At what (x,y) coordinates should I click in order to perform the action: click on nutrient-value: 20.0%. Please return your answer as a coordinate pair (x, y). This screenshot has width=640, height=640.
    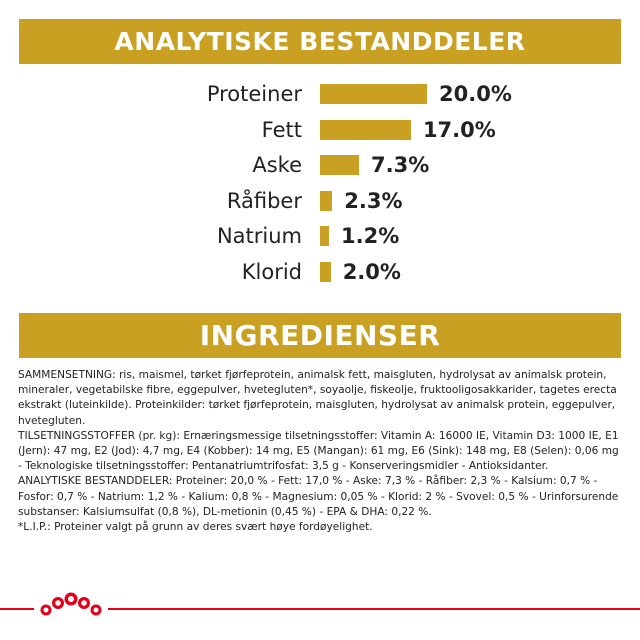
    Looking at the image, I should click on (475, 94).